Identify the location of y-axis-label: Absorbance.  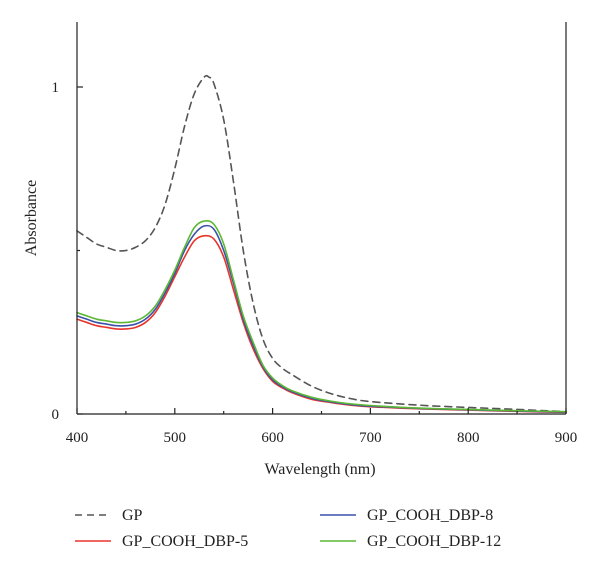
(31, 218).